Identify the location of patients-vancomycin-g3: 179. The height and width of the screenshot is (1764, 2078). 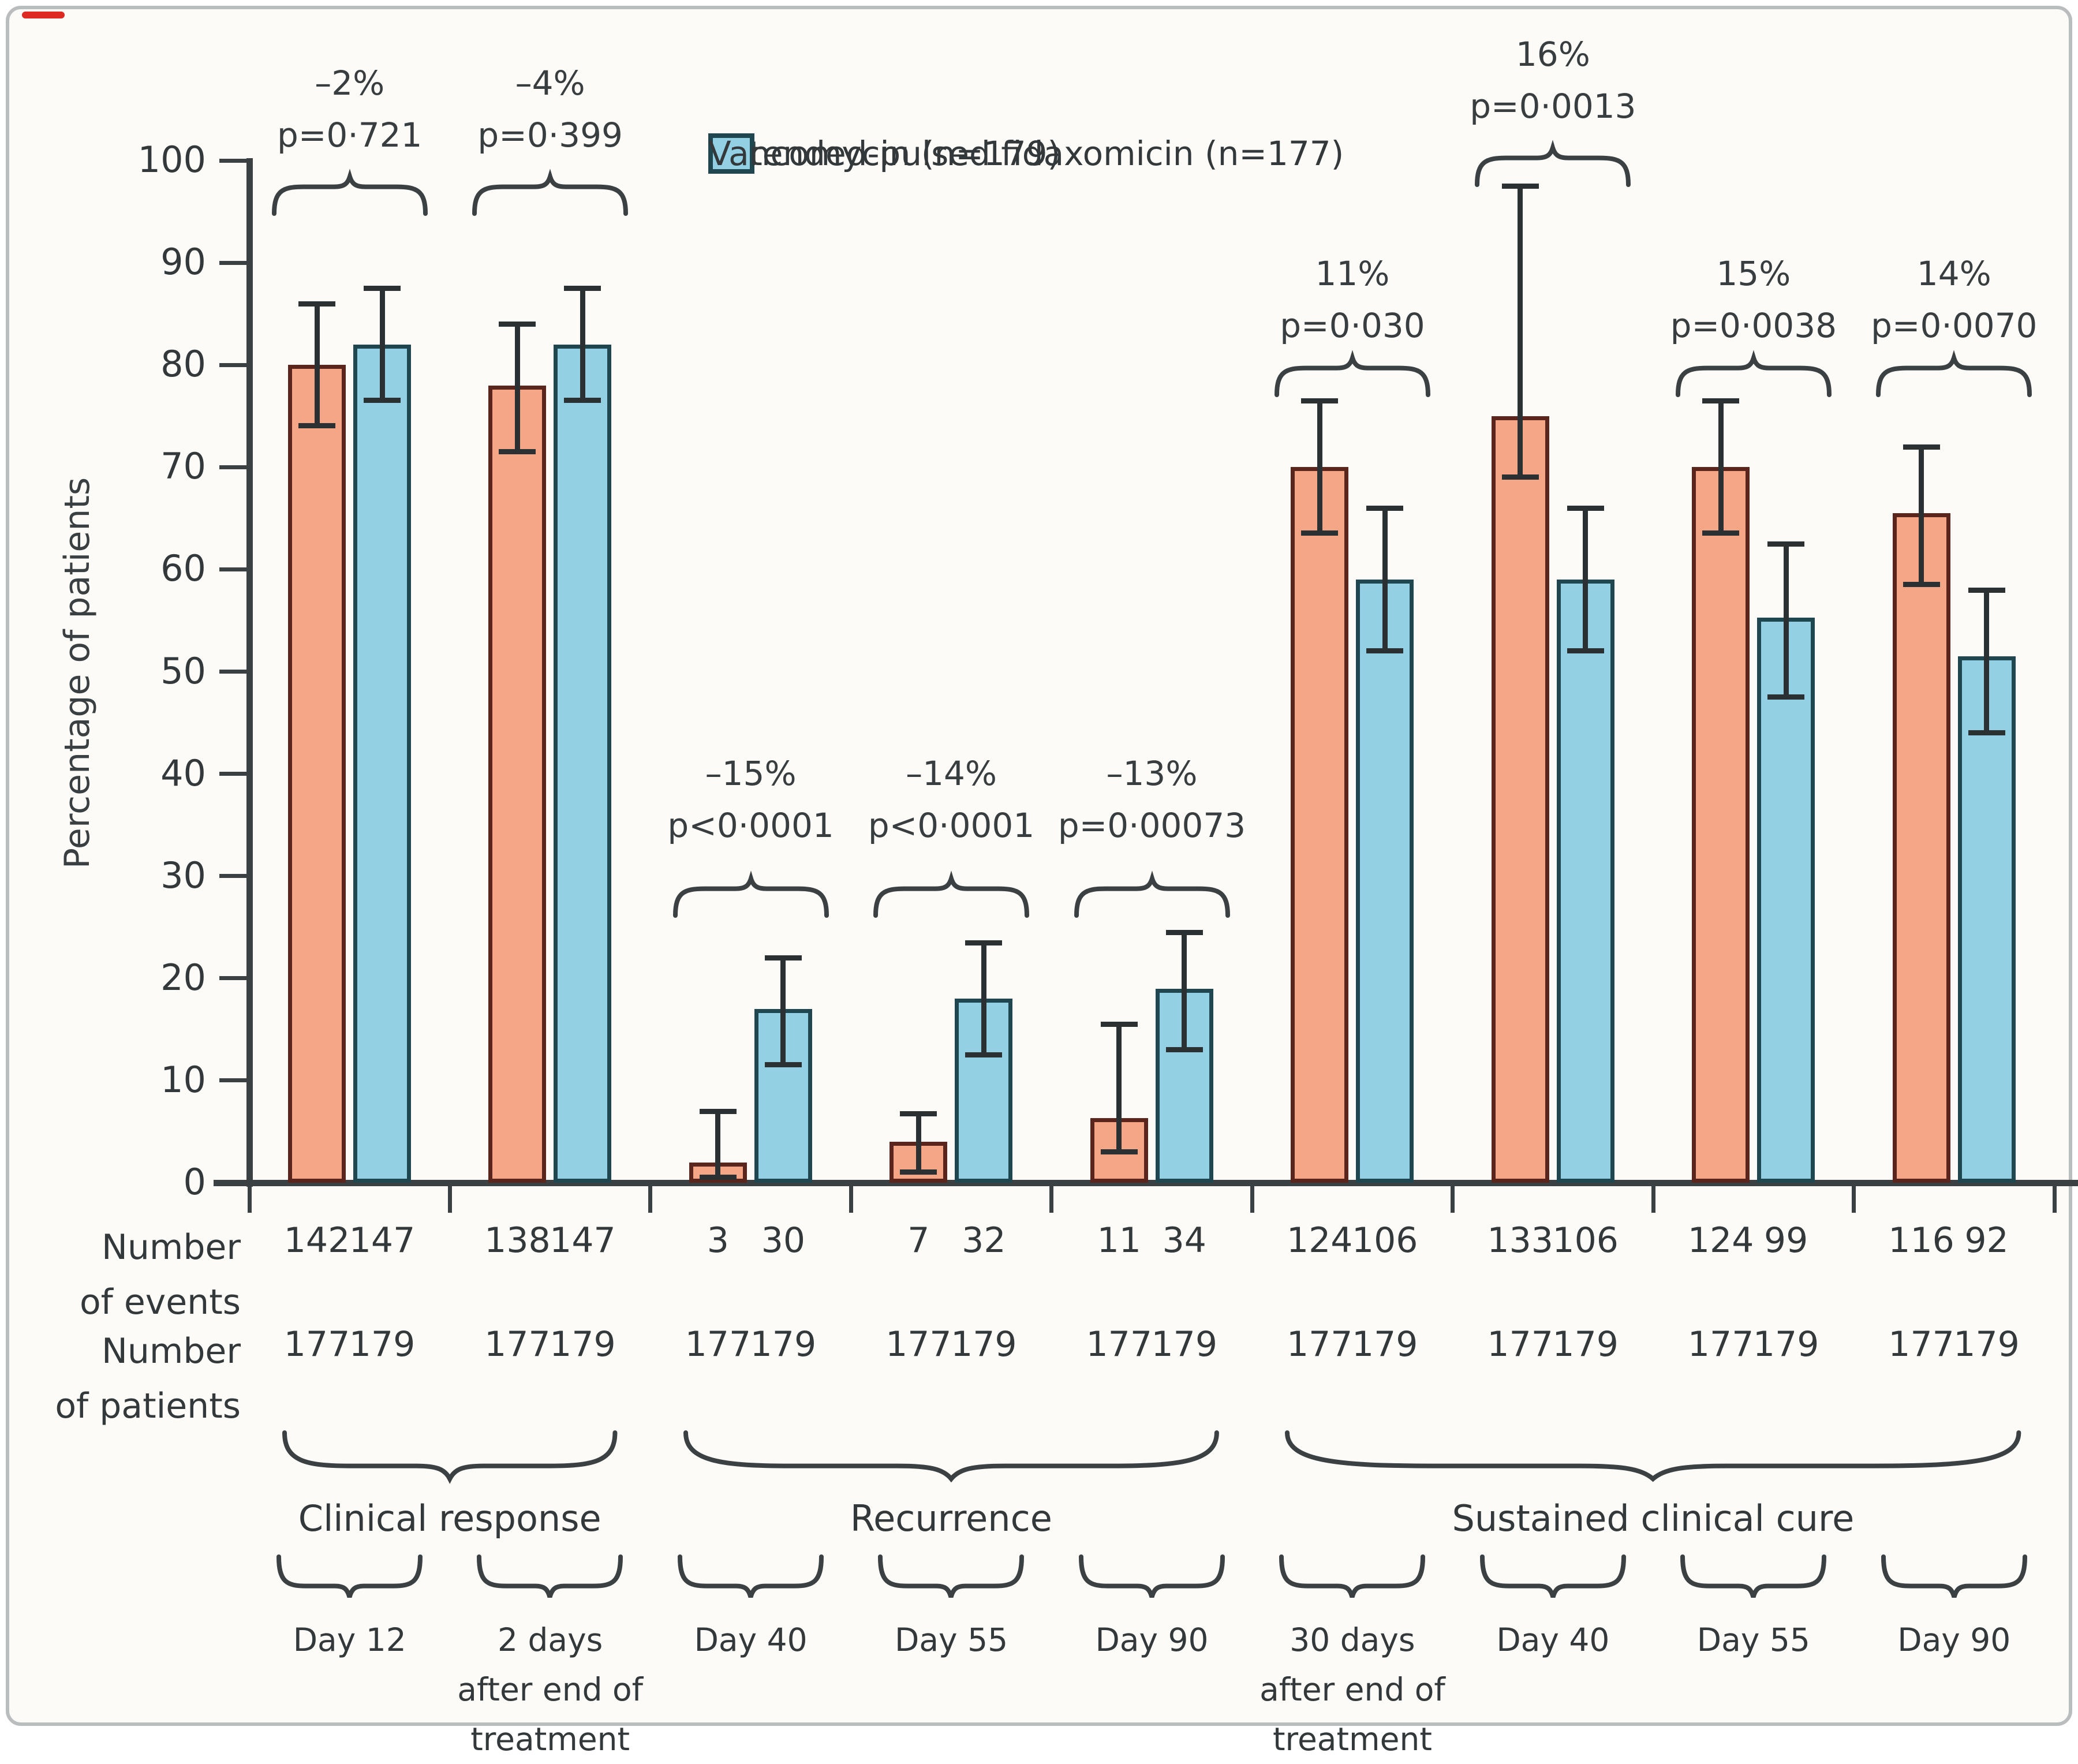
(783, 1344).